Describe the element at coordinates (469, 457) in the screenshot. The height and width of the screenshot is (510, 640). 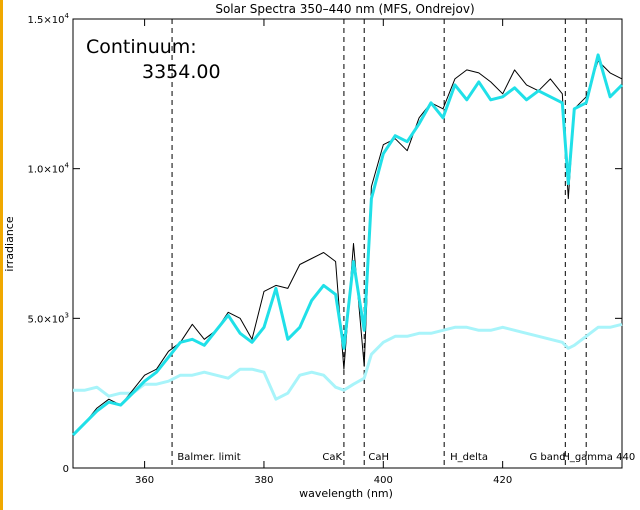
I see `reference-line-label-3: H_delta` at that location.